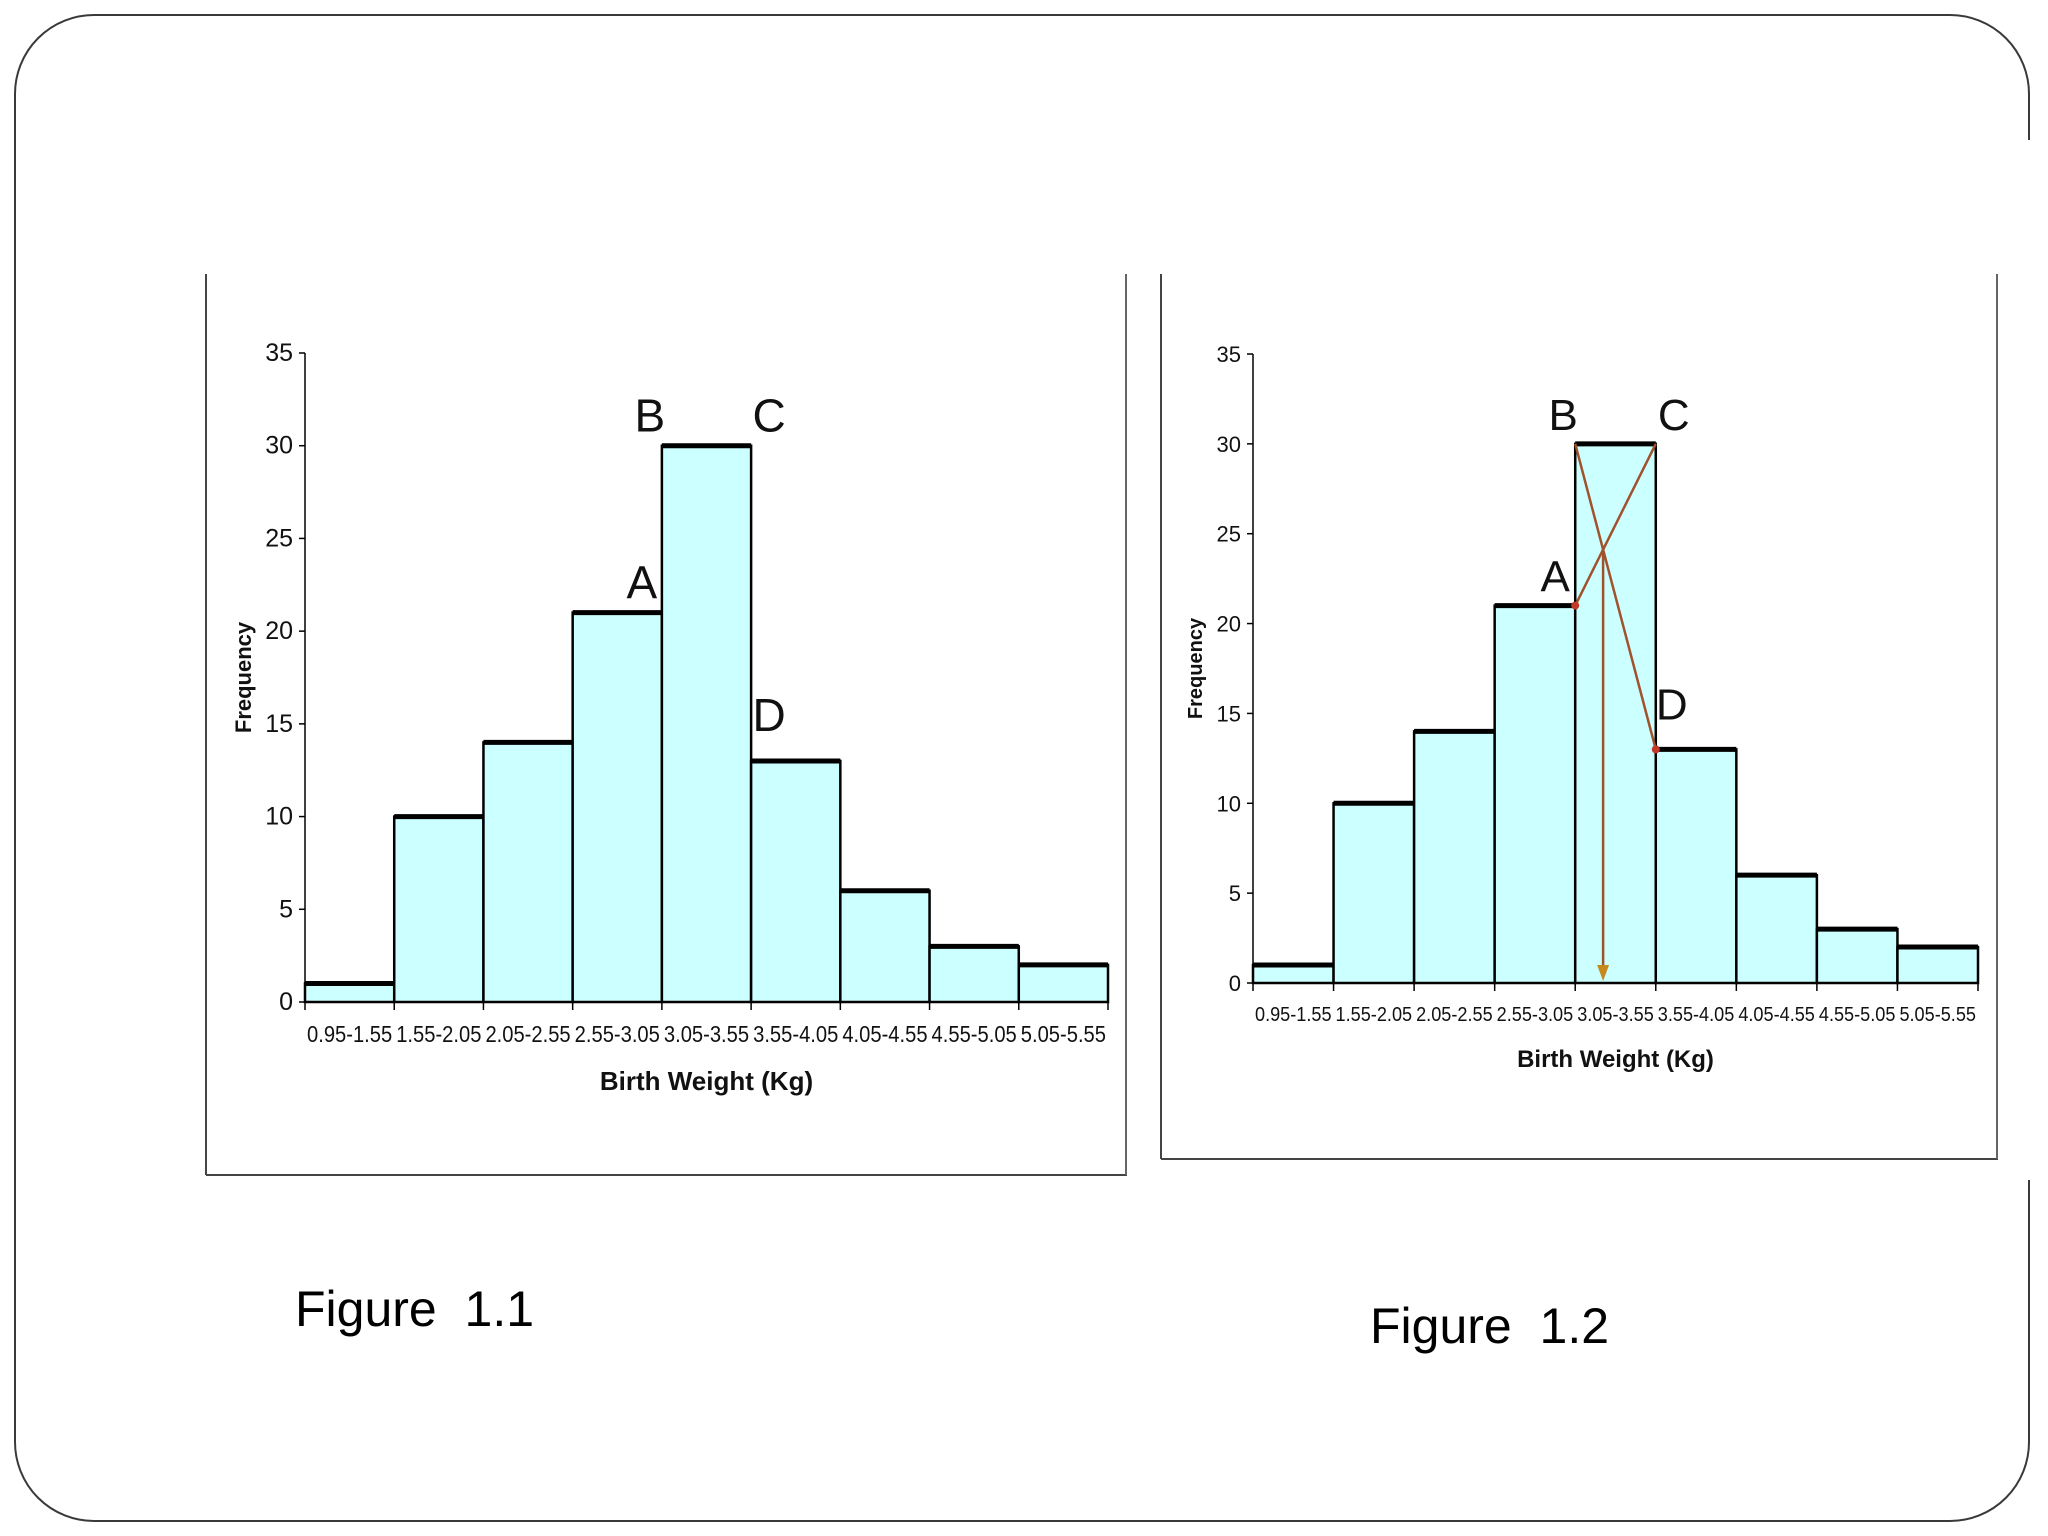  I want to click on frame-gap, so click(2032, 660).